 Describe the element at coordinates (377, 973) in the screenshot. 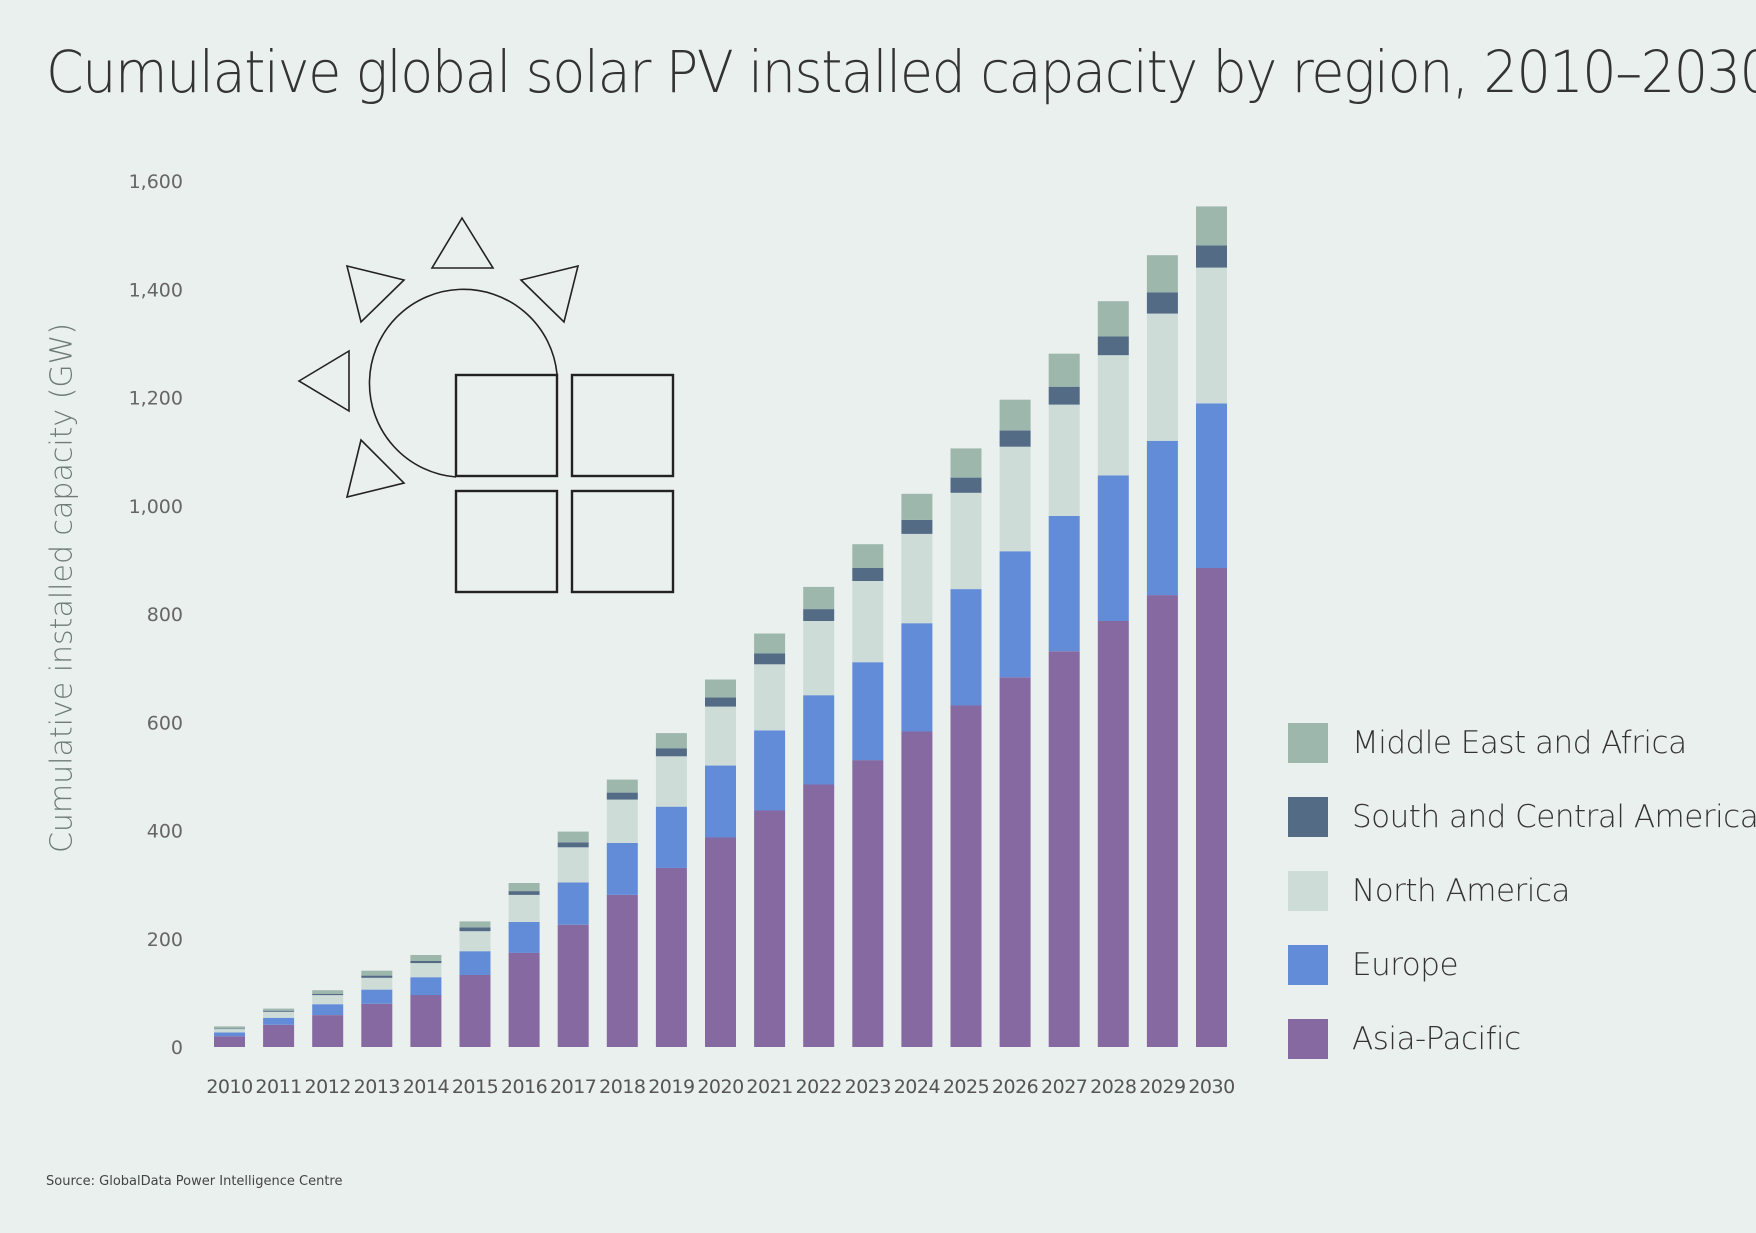

I see `bar-segment-middle-east-and-africa-2013` at that location.